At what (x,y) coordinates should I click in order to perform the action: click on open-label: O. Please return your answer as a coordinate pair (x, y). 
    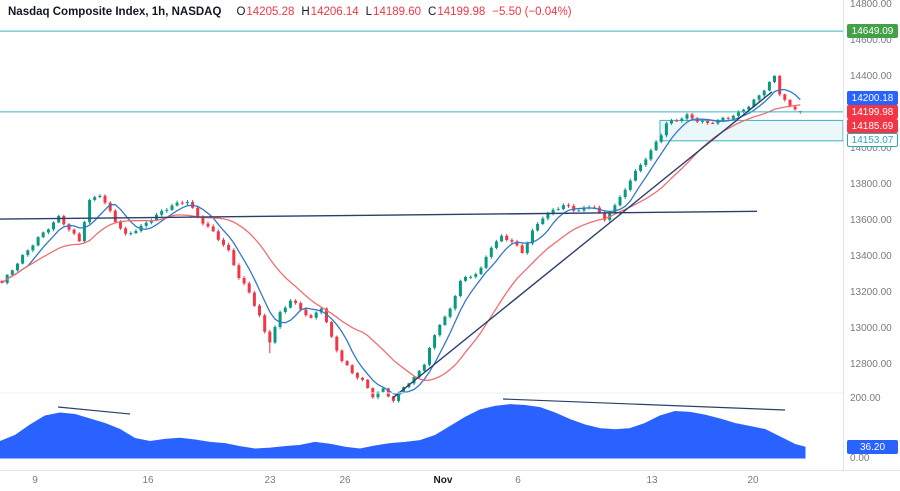
    Looking at the image, I should click on (241, 12).